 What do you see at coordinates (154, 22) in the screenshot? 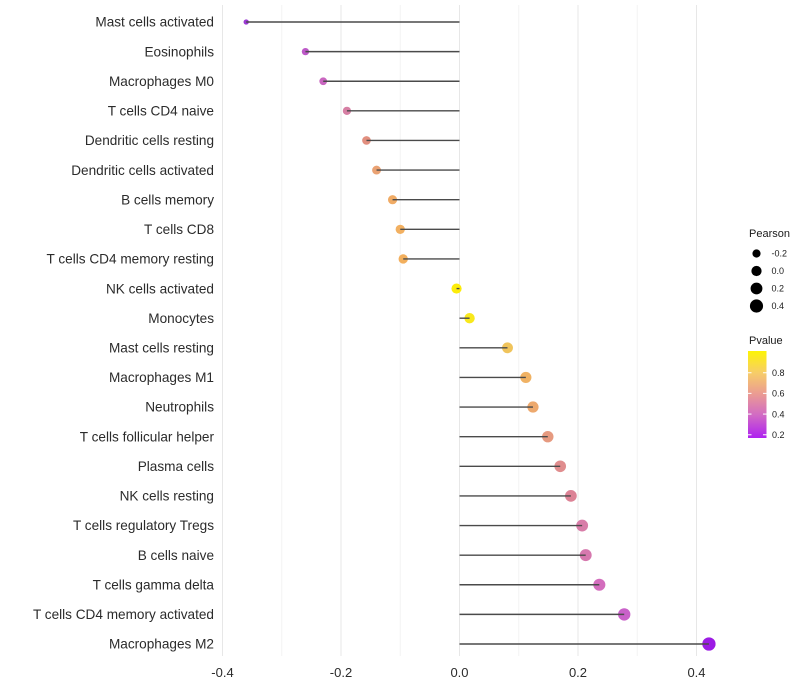
I see `y-axis-label: Mast cells activated` at bounding box center [154, 22].